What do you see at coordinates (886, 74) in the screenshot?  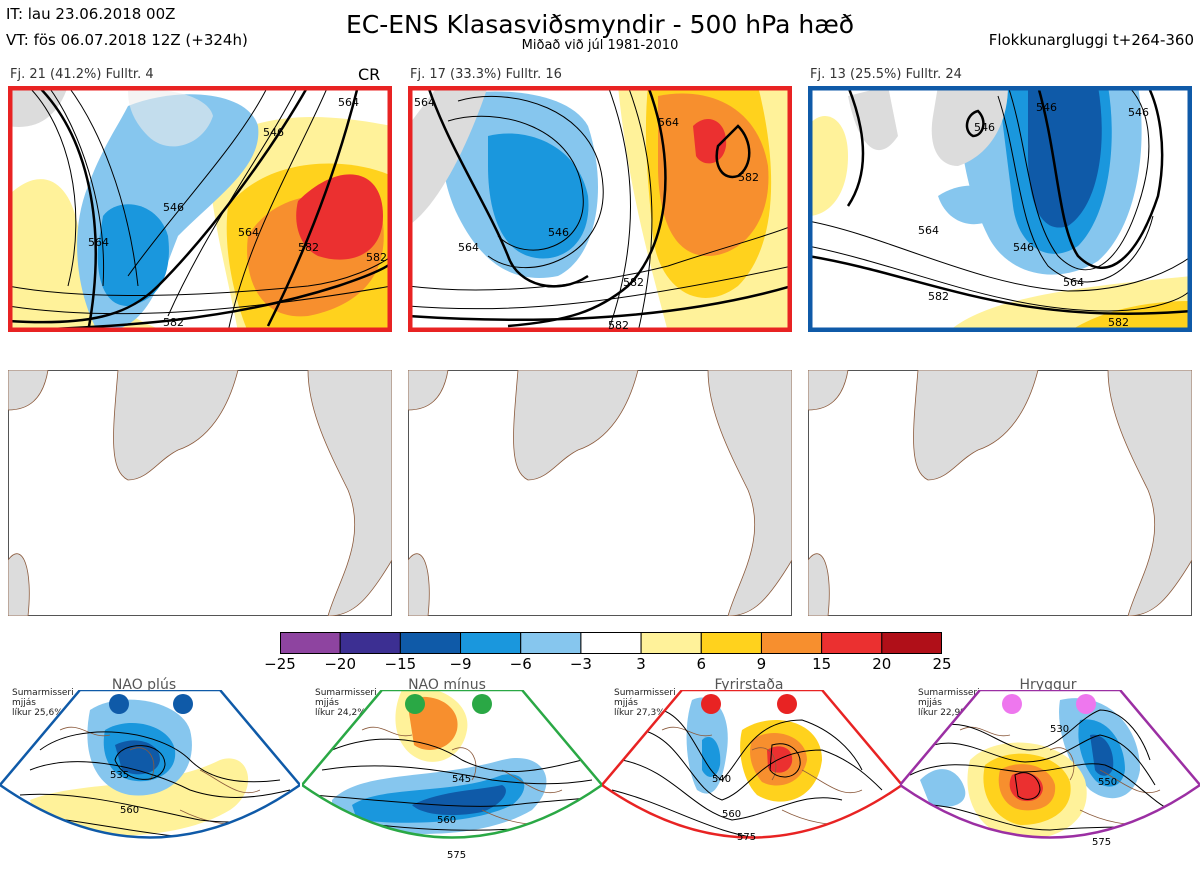 I see `cluster-3-label: Fj. 13 (25.5%) Fulltr. 24` at bounding box center [886, 74].